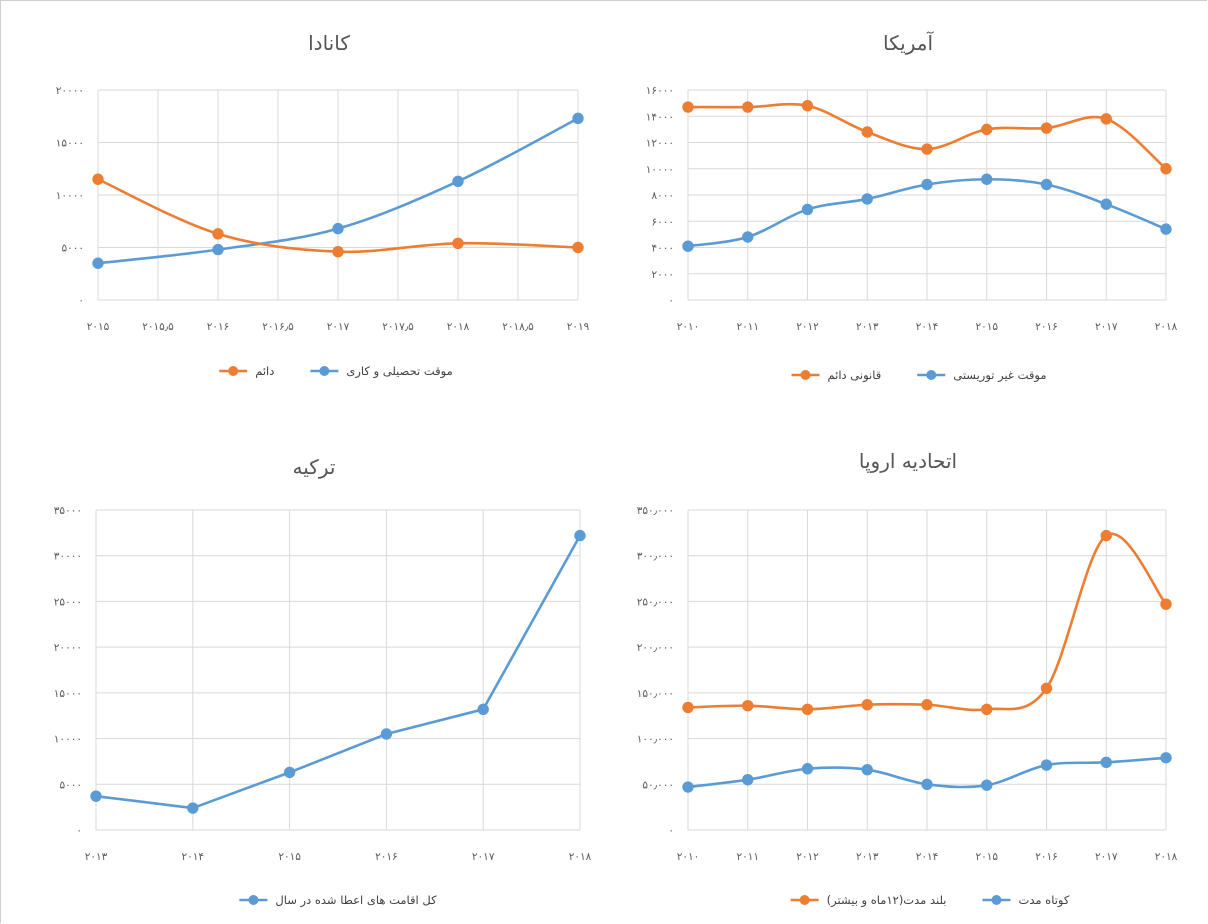 The height and width of the screenshot is (924, 1208). Describe the element at coordinates (264, 371) in the screenshot. I see `legend-label: دائم` at that location.